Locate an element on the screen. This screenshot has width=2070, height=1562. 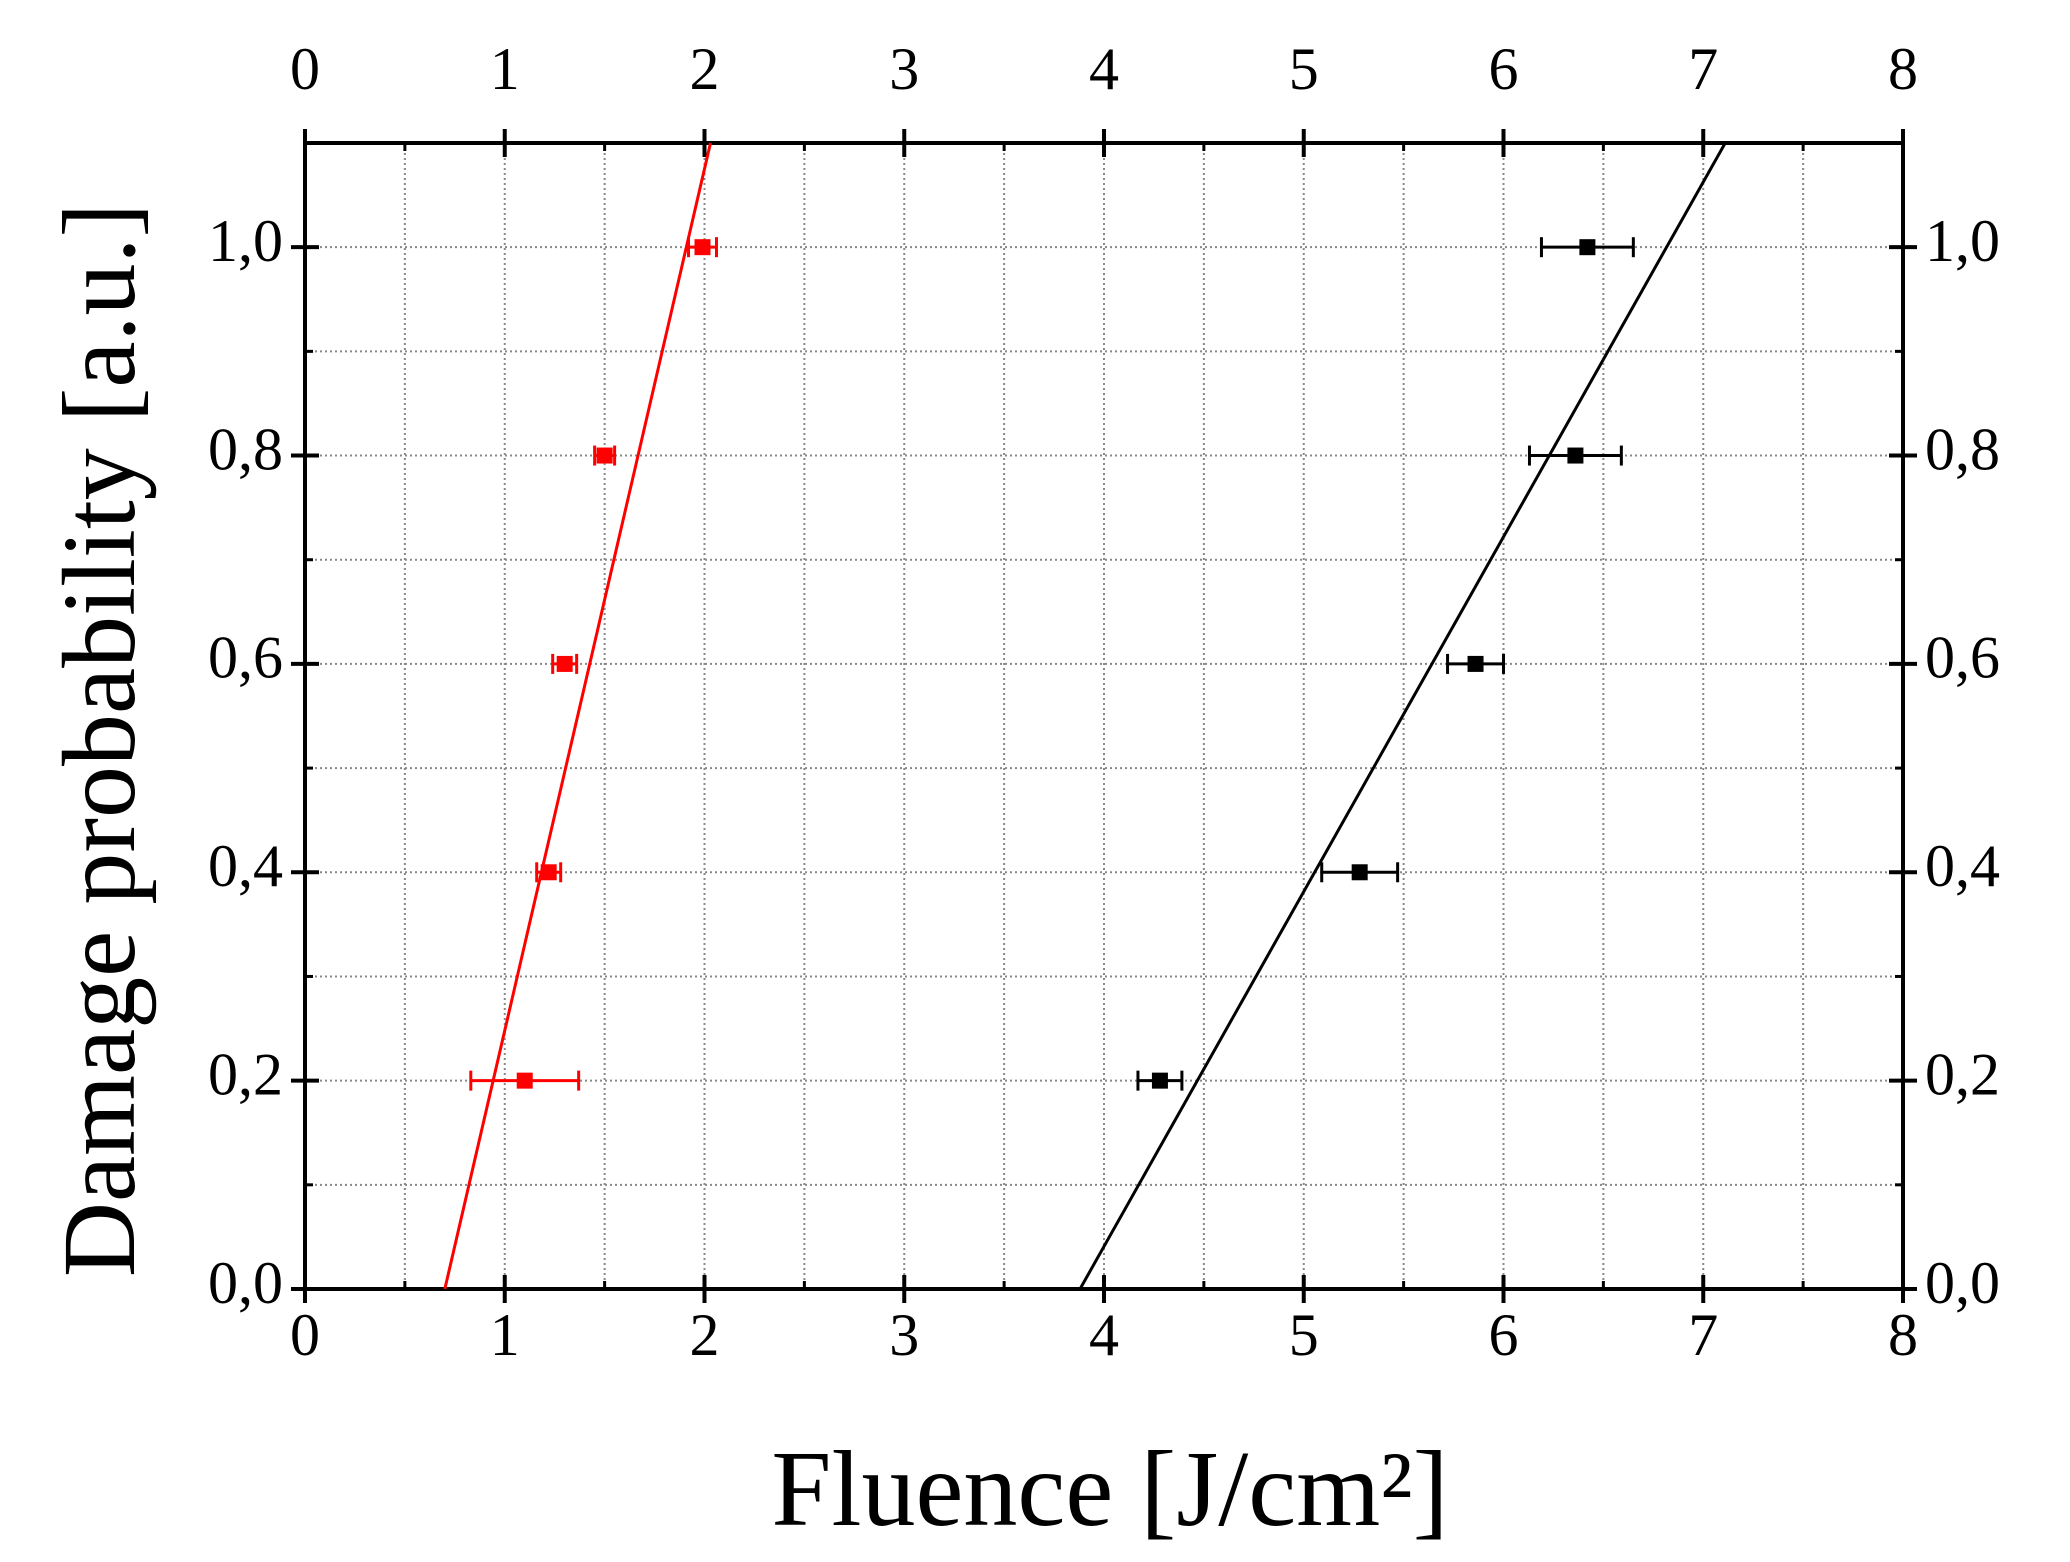
y-axis-label: Damage probability [a.u.] is located at coordinates (99, 740).